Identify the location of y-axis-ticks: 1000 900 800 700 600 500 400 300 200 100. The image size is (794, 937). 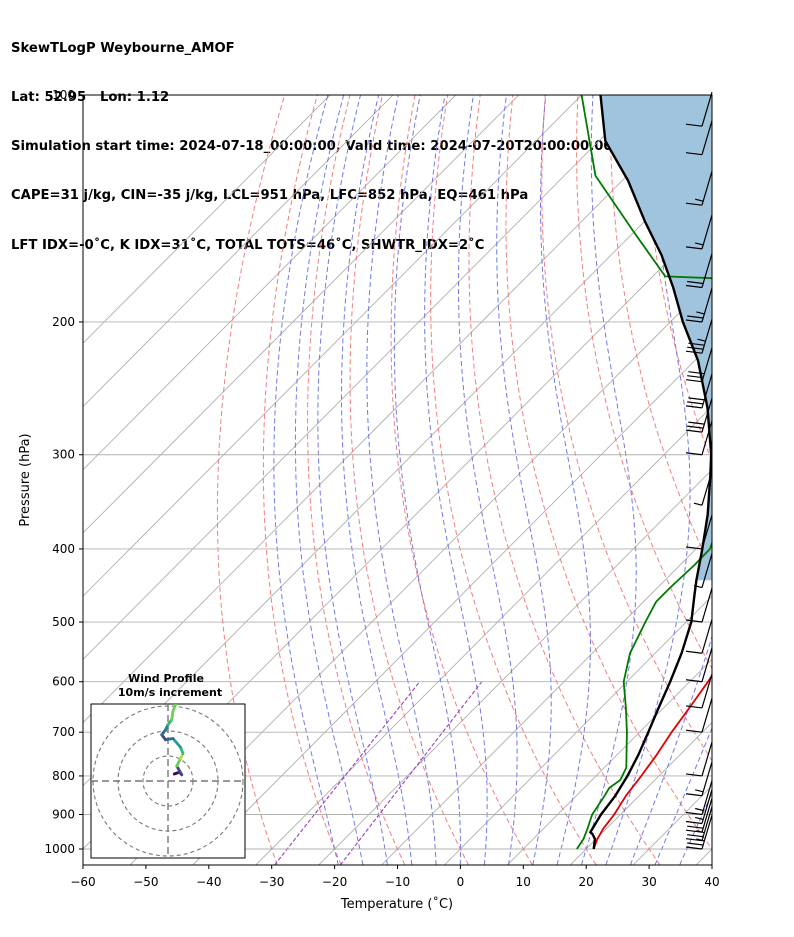
(63, 472).